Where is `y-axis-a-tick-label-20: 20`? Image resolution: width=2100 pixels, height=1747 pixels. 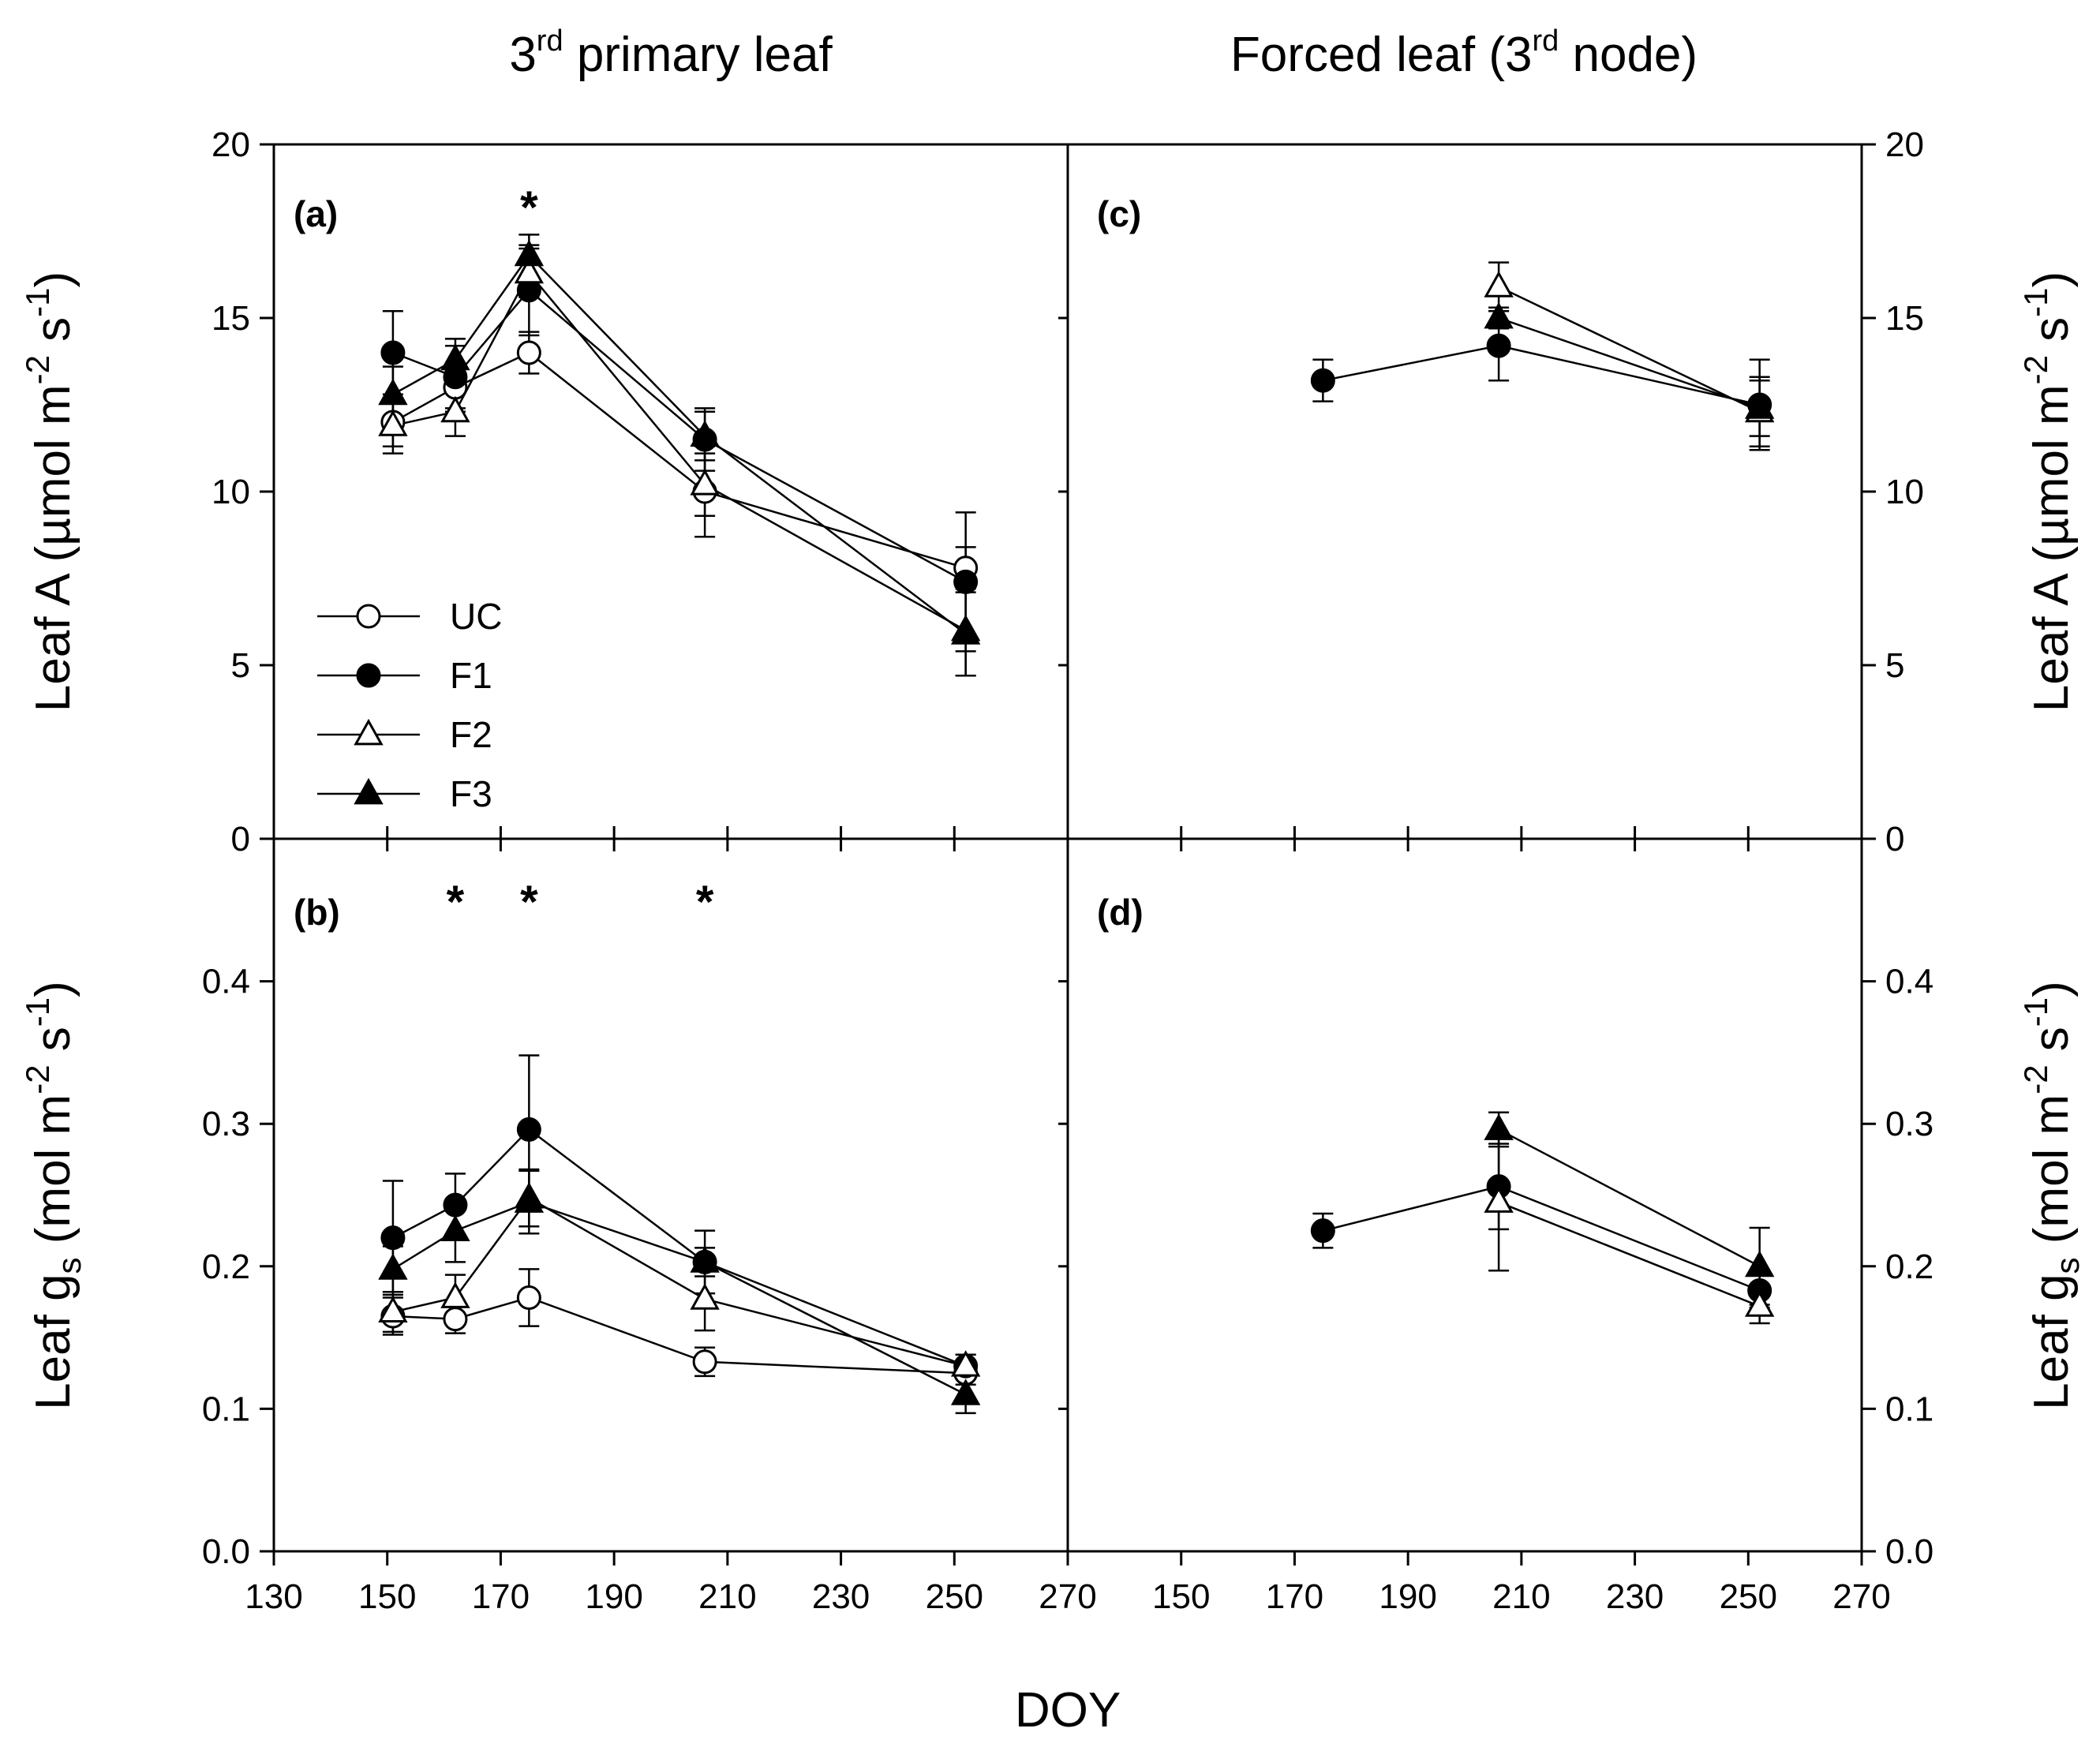
y-axis-a-tick-label-20: 20 is located at coordinates (230, 144).